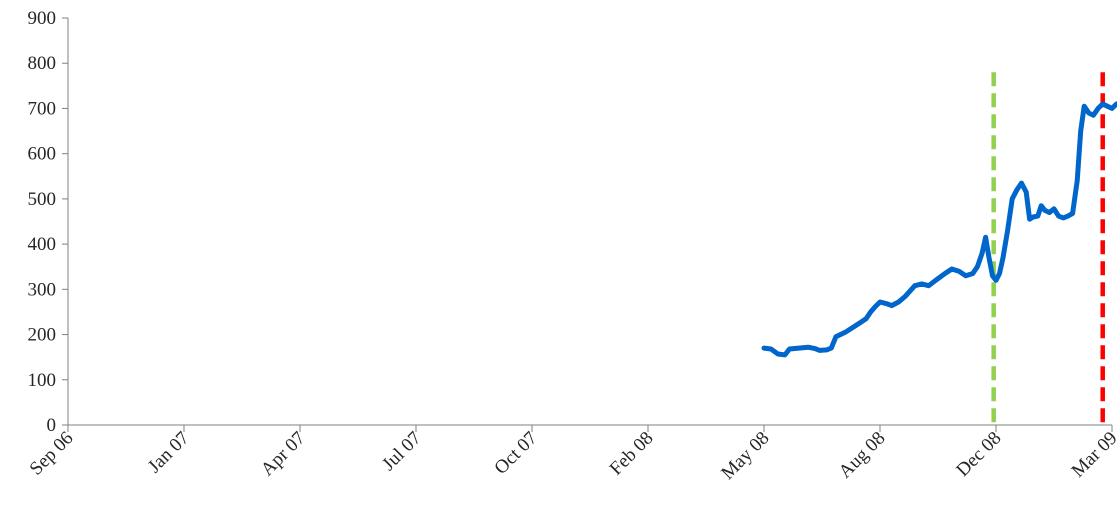  Describe the element at coordinates (42, 335) in the screenshot. I see `y-tick-label: 200` at that location.